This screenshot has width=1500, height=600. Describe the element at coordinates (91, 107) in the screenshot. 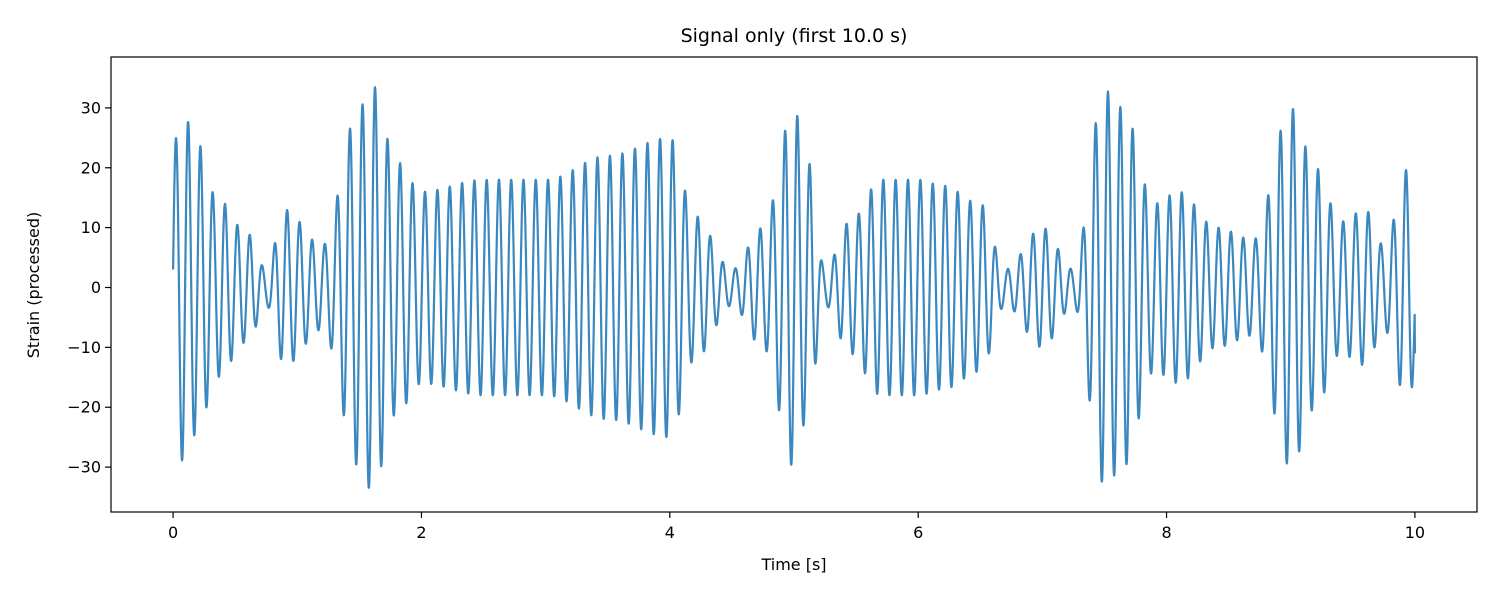

I see `y-tick-label: 30` at that location.